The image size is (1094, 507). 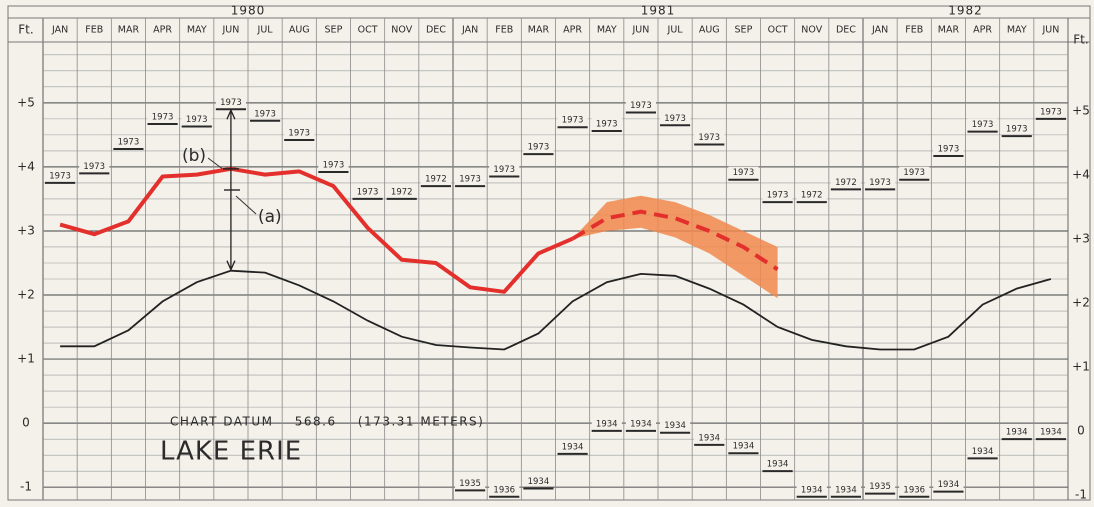 What do you see at coordinates (504, 490) in the screenshot?
I see `record-year: 1936` at bounding box center [504, 490].